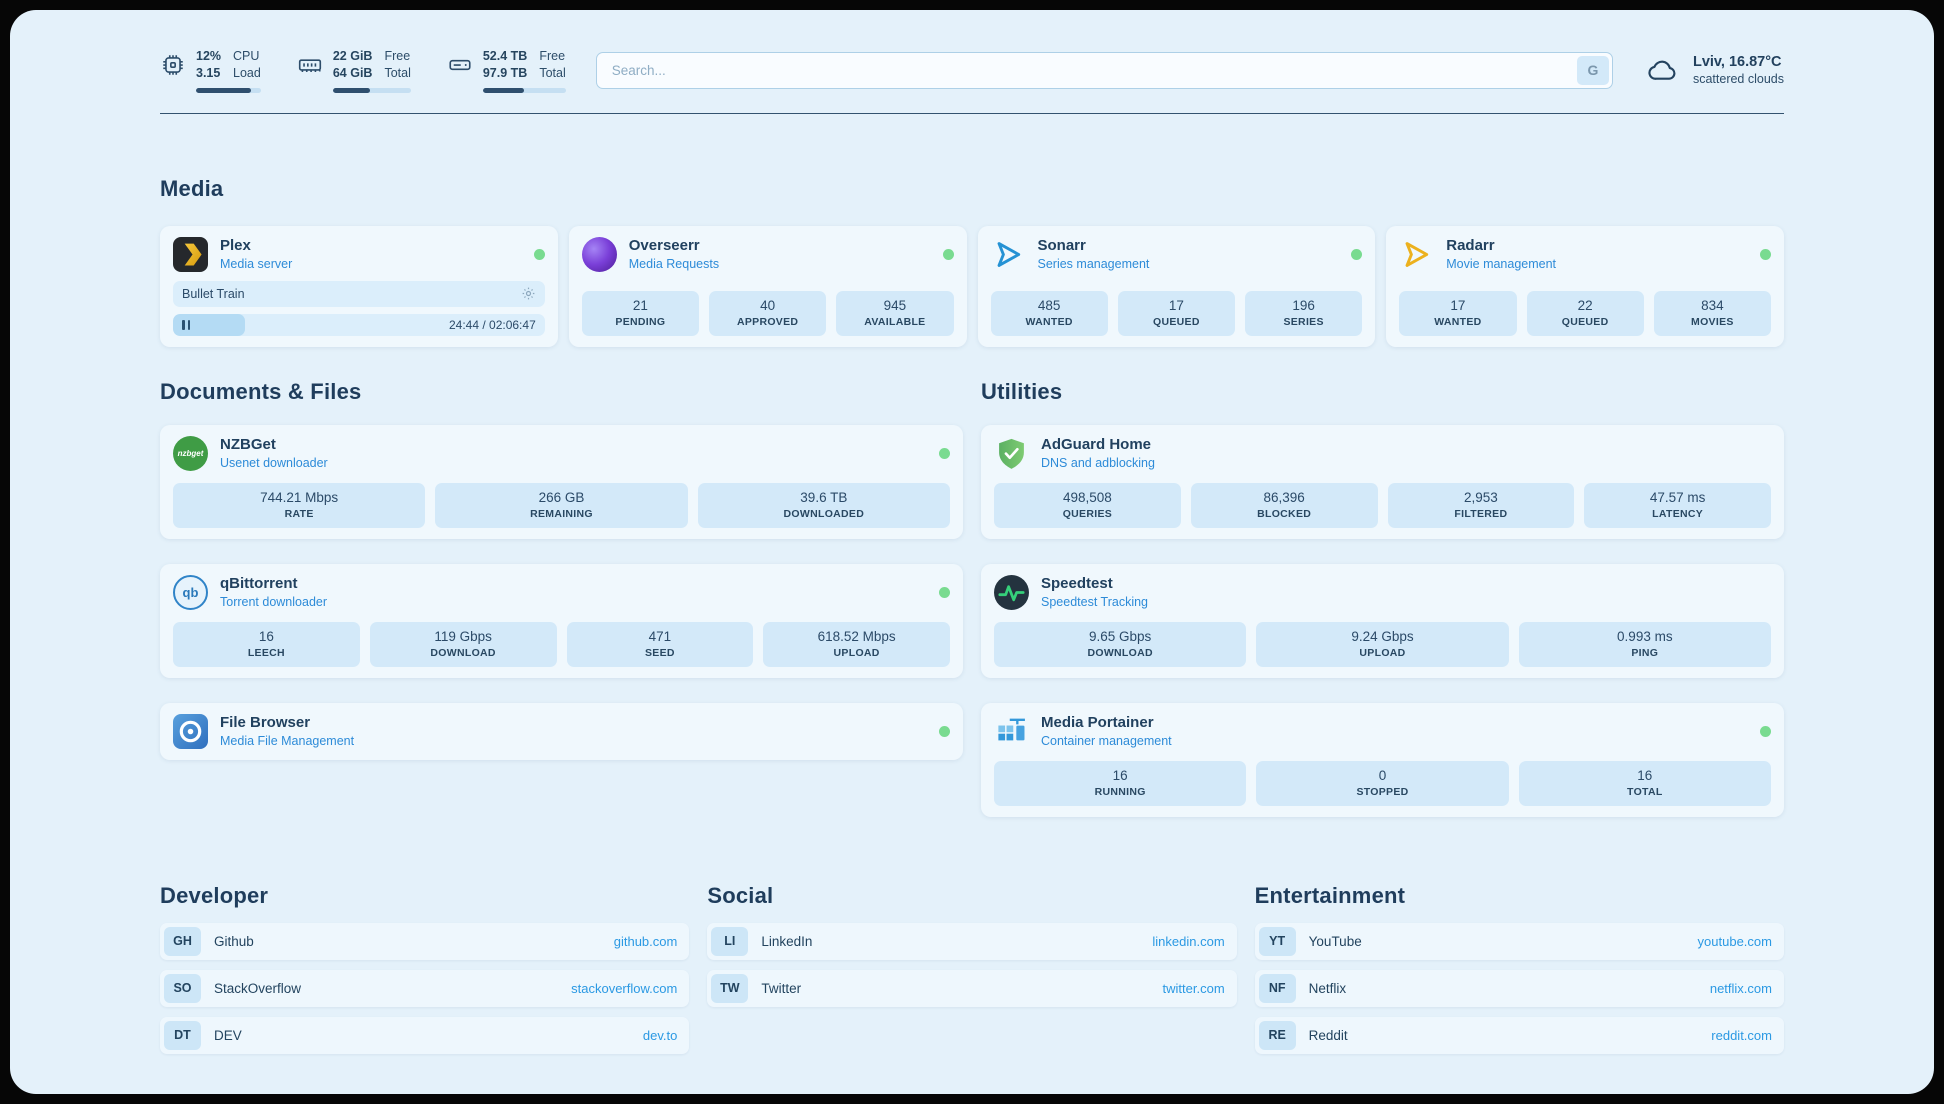 The width and height of the screenshot is (1944, 1104). I want to click on stat-label: WANTED, so click(1458, 321).